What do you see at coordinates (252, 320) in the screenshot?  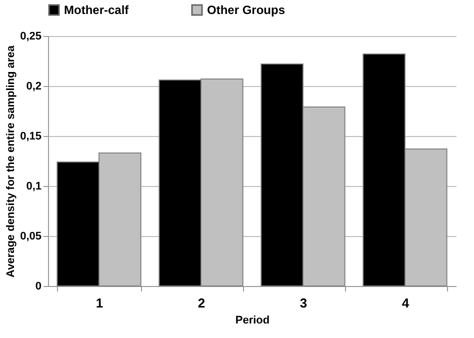 I see `x-axis-title: Period` at bounding box center [252, 320].